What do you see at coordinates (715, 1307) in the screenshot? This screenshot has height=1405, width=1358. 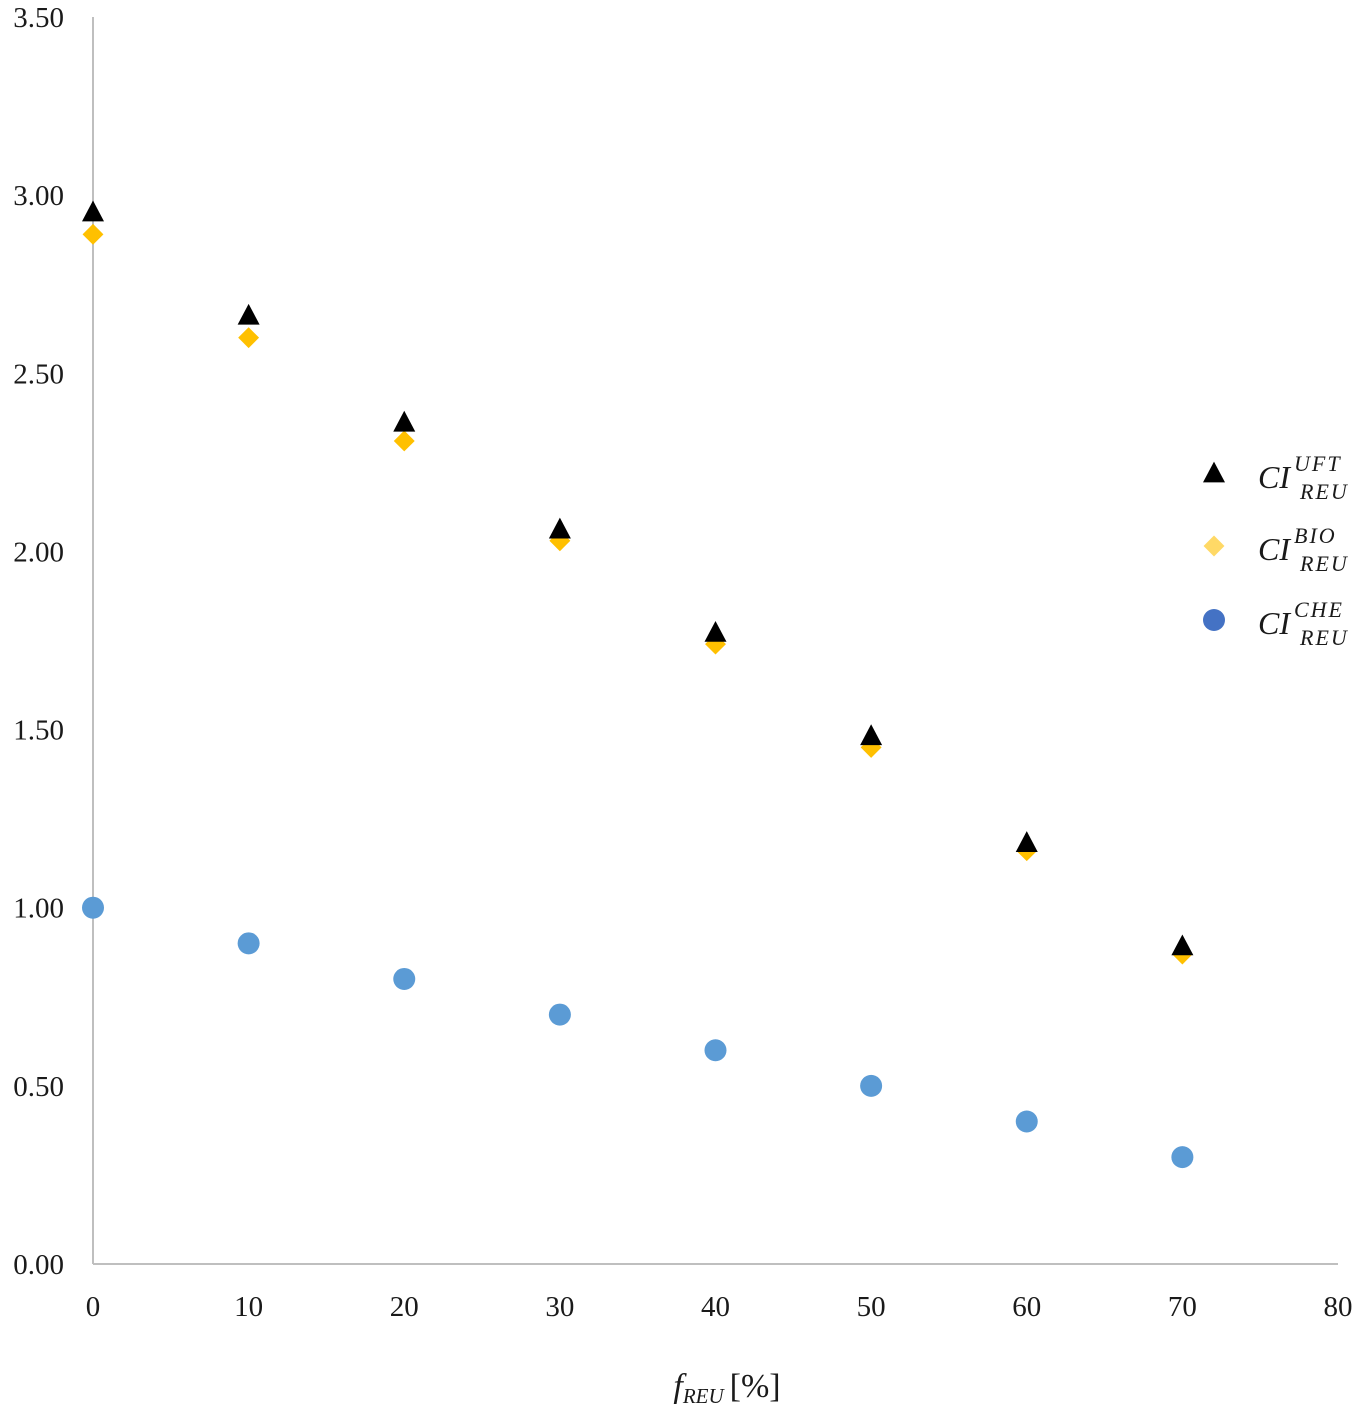 I see `x-tick-label: 40` at bounding box center [715, 1307].